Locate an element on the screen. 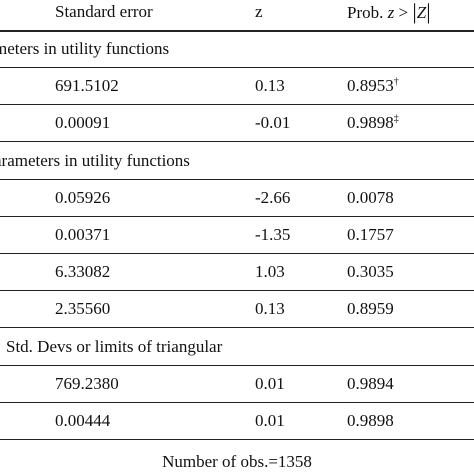 This screenshot has height=474, width=474. se-cell: 0.05926 is located at coordinates (83, 197).